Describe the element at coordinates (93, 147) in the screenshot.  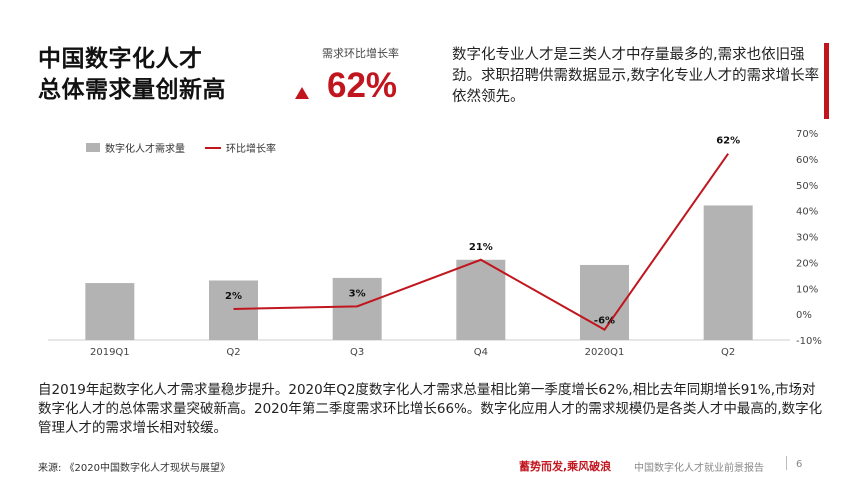
I see `legend-bar-swatch` at that location.